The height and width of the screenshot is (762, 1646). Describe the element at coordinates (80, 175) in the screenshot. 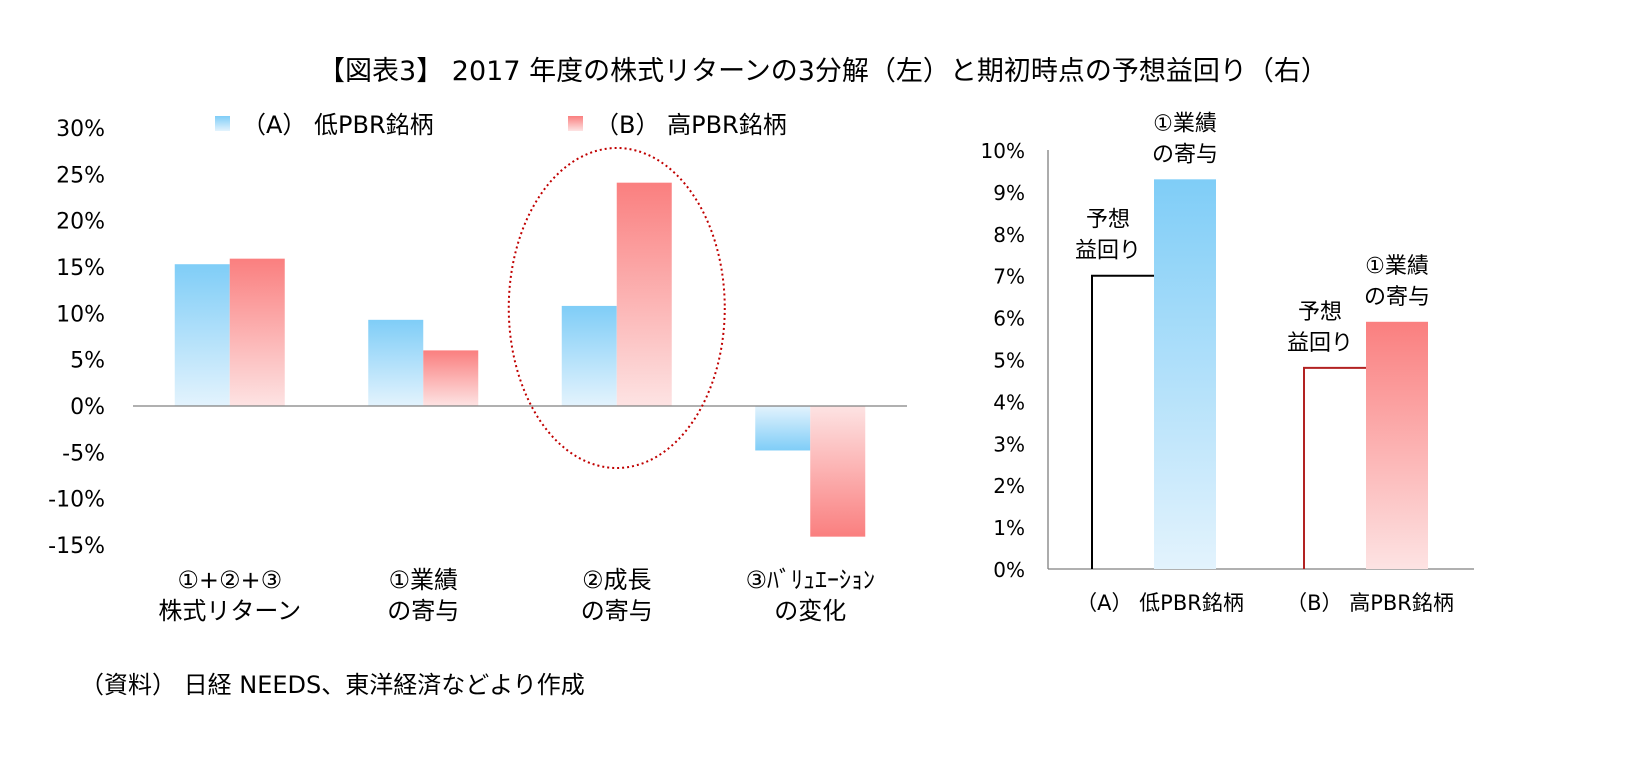

I see `y-tick-label: 25%` at that location.